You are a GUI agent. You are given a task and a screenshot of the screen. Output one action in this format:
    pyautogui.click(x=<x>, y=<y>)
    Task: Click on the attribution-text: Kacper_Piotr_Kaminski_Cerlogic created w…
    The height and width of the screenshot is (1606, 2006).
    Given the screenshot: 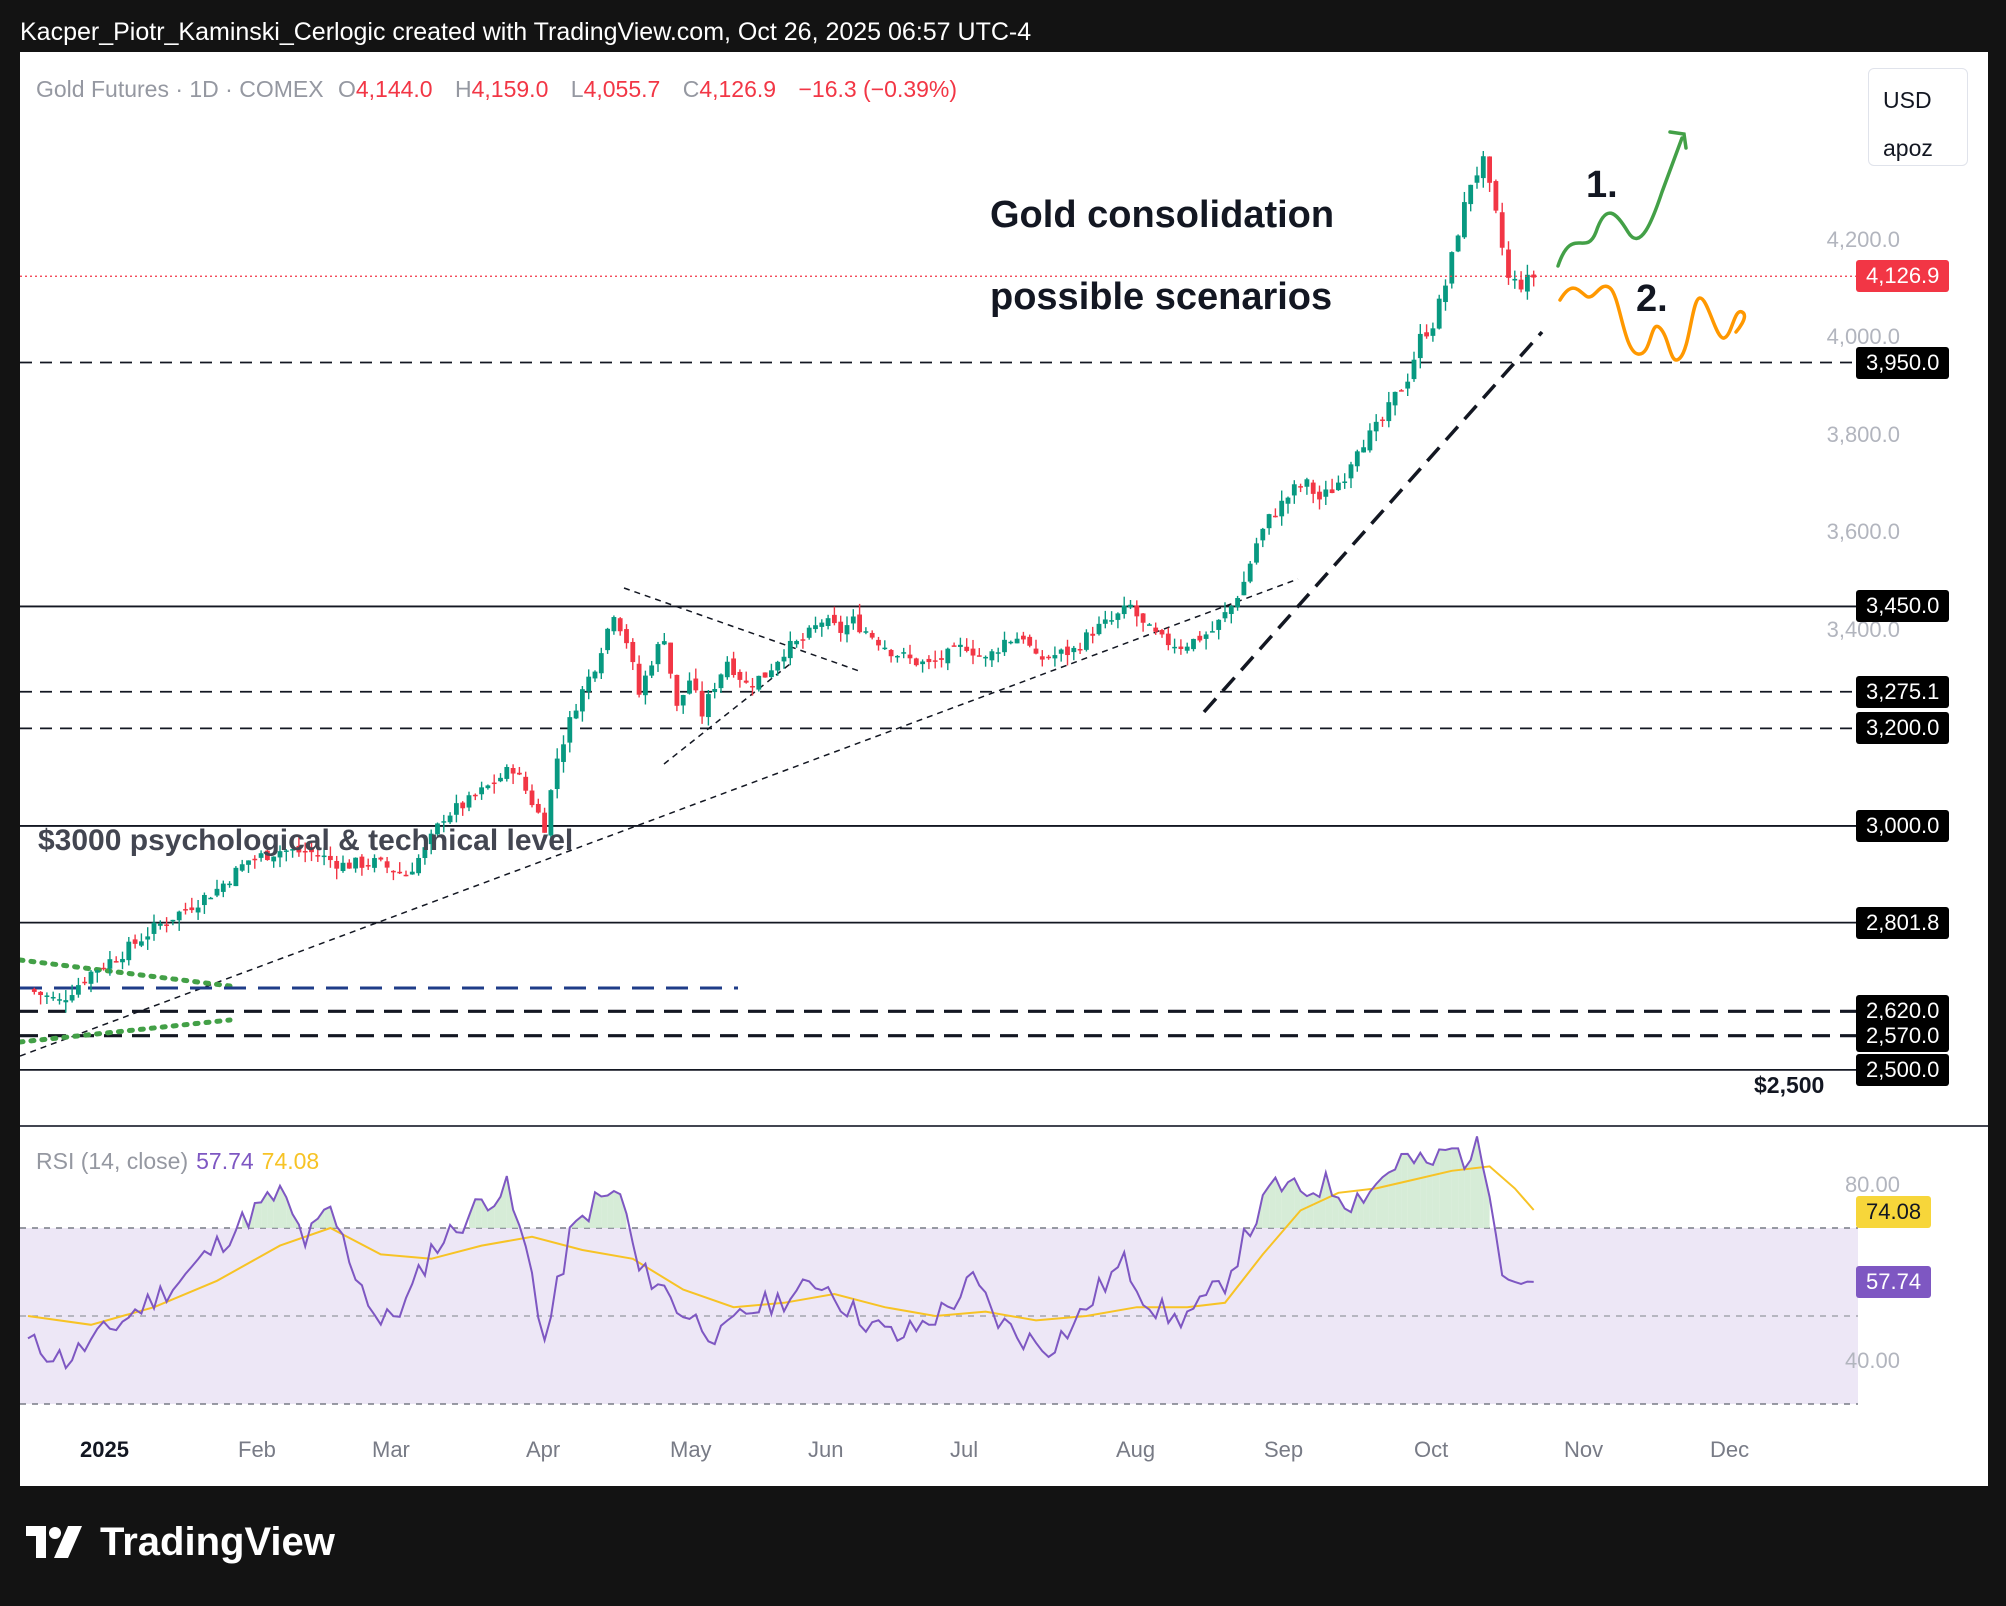 What is the action you would take?
    pyautogui.click(x=526, y=32)
    